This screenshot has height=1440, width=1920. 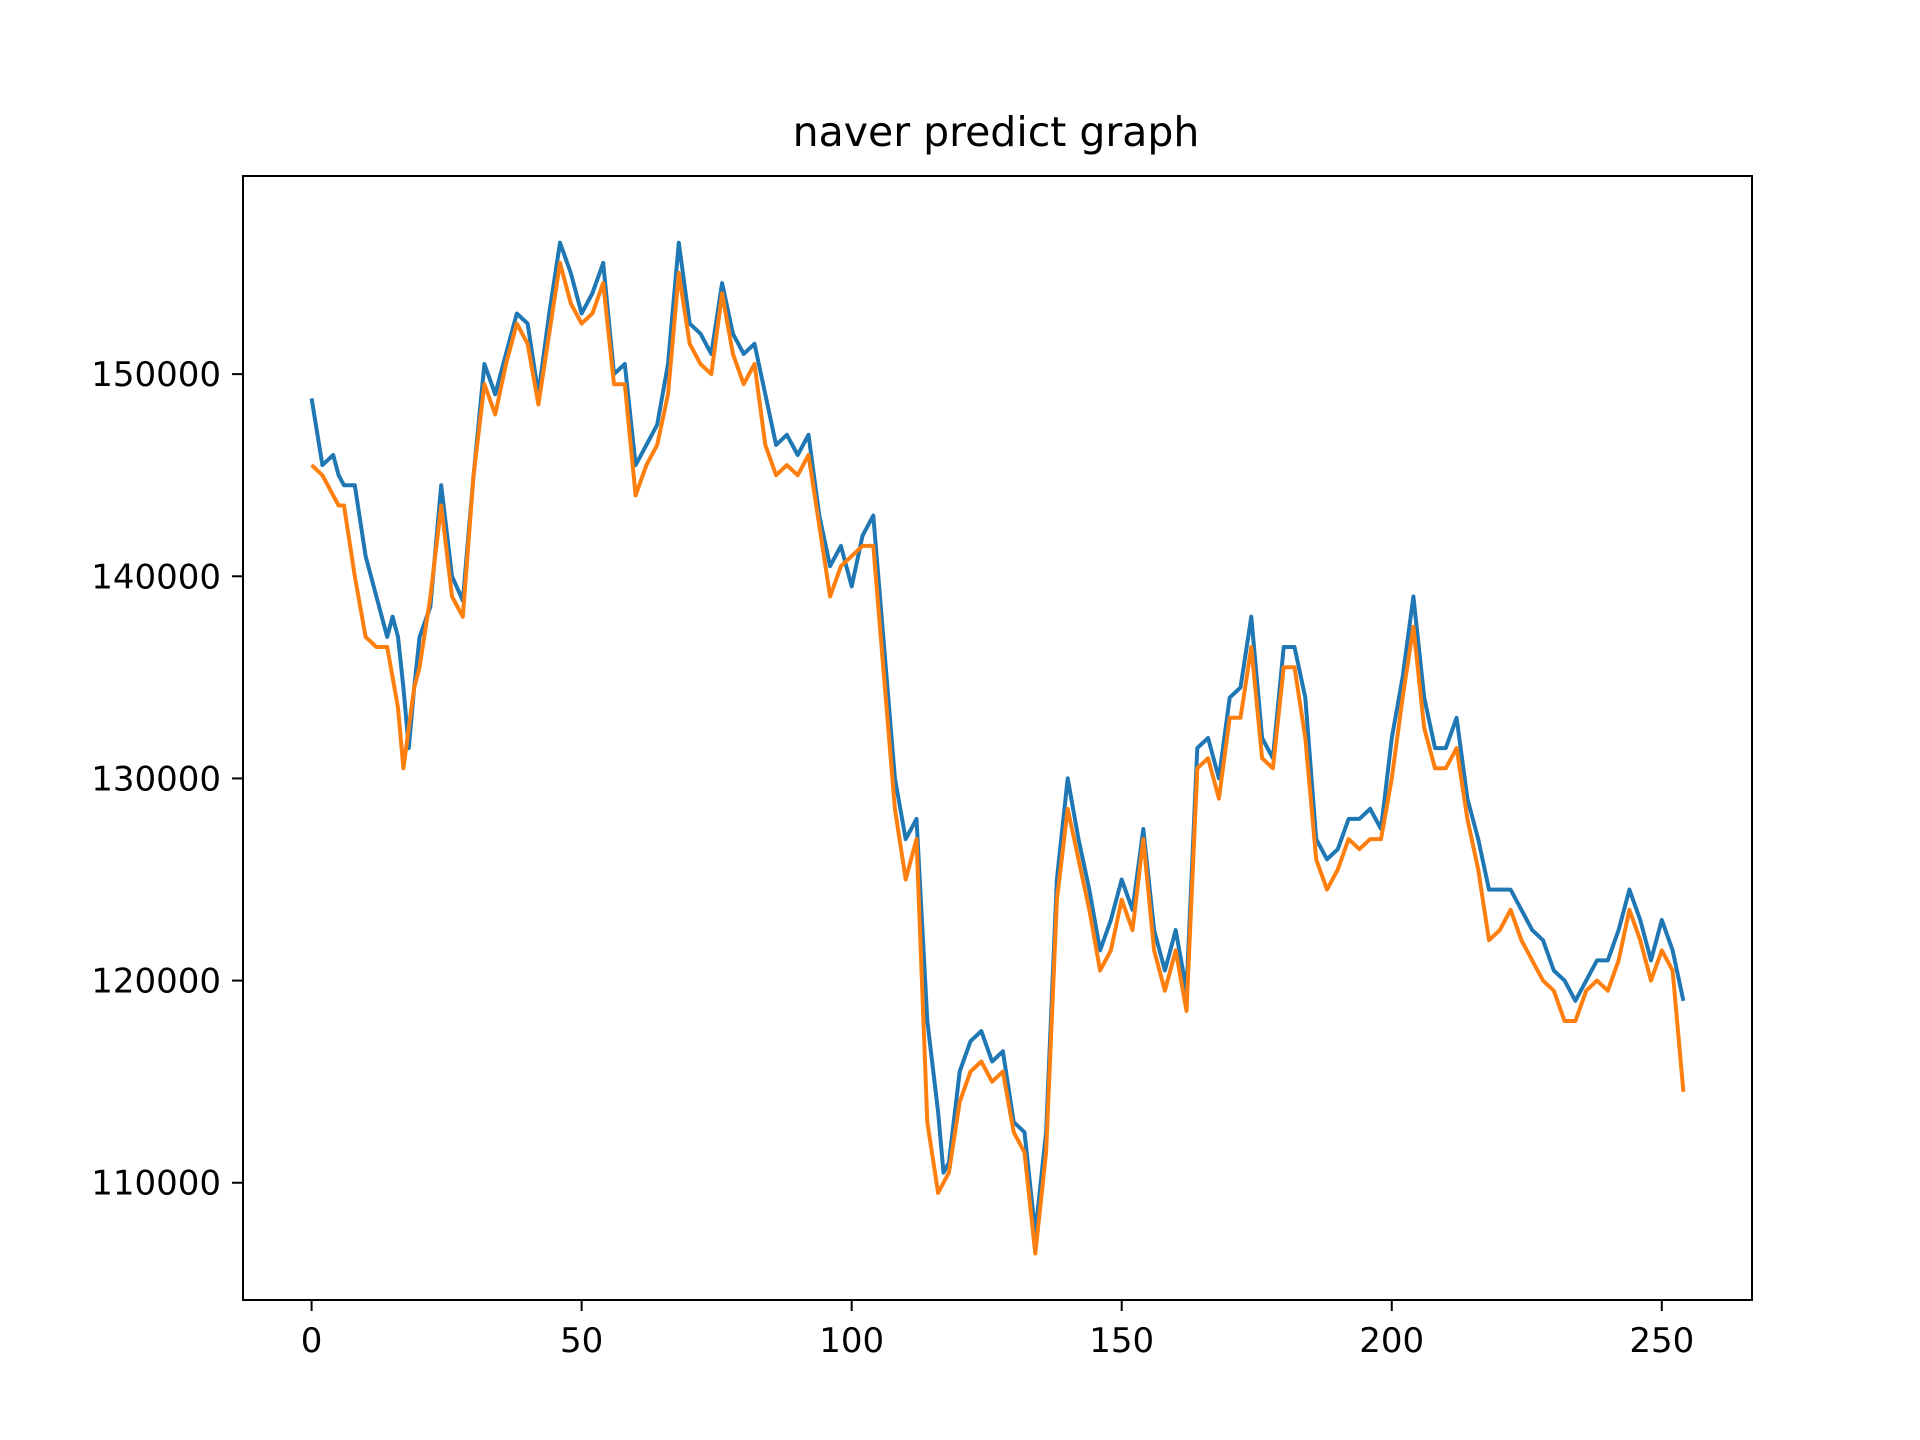 I want to click on y-axis: 110000 120000 130000 140000 150000, so click(x=167, y=779).